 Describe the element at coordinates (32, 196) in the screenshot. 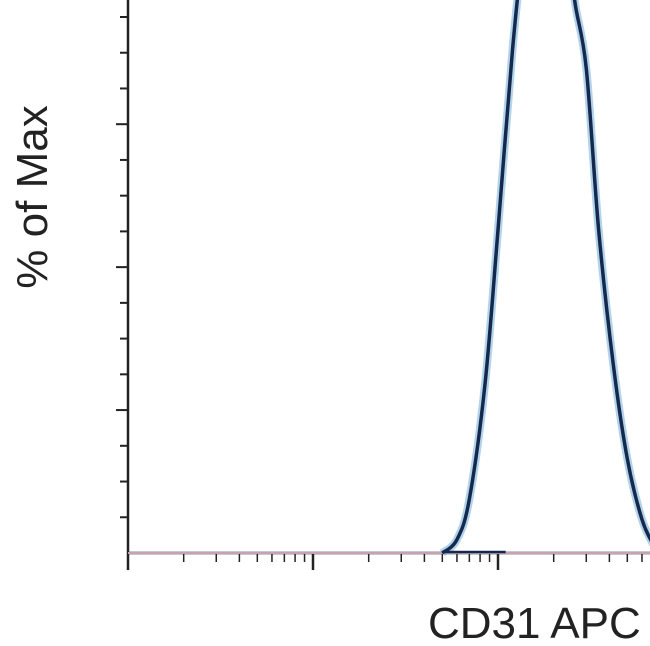

I see `y-axis-label: % of Max` at that location.